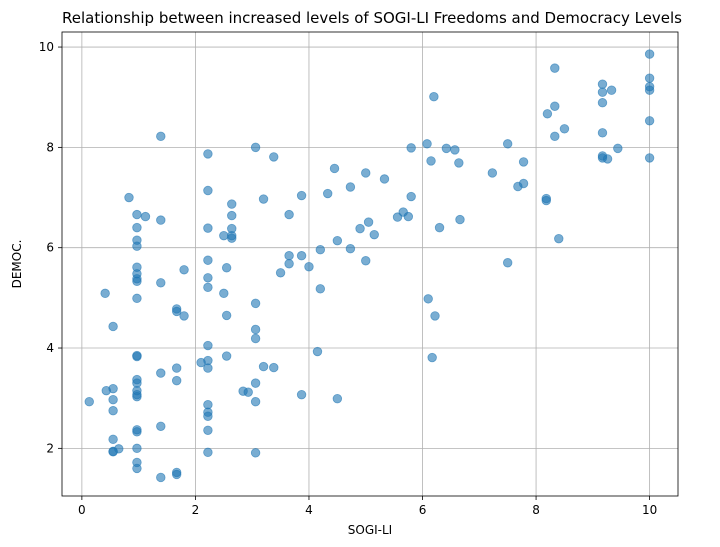 Image resolution: width=720 pixels, height=547 pixels. I want to click on y-tick-label: 10, so click(46, 47).